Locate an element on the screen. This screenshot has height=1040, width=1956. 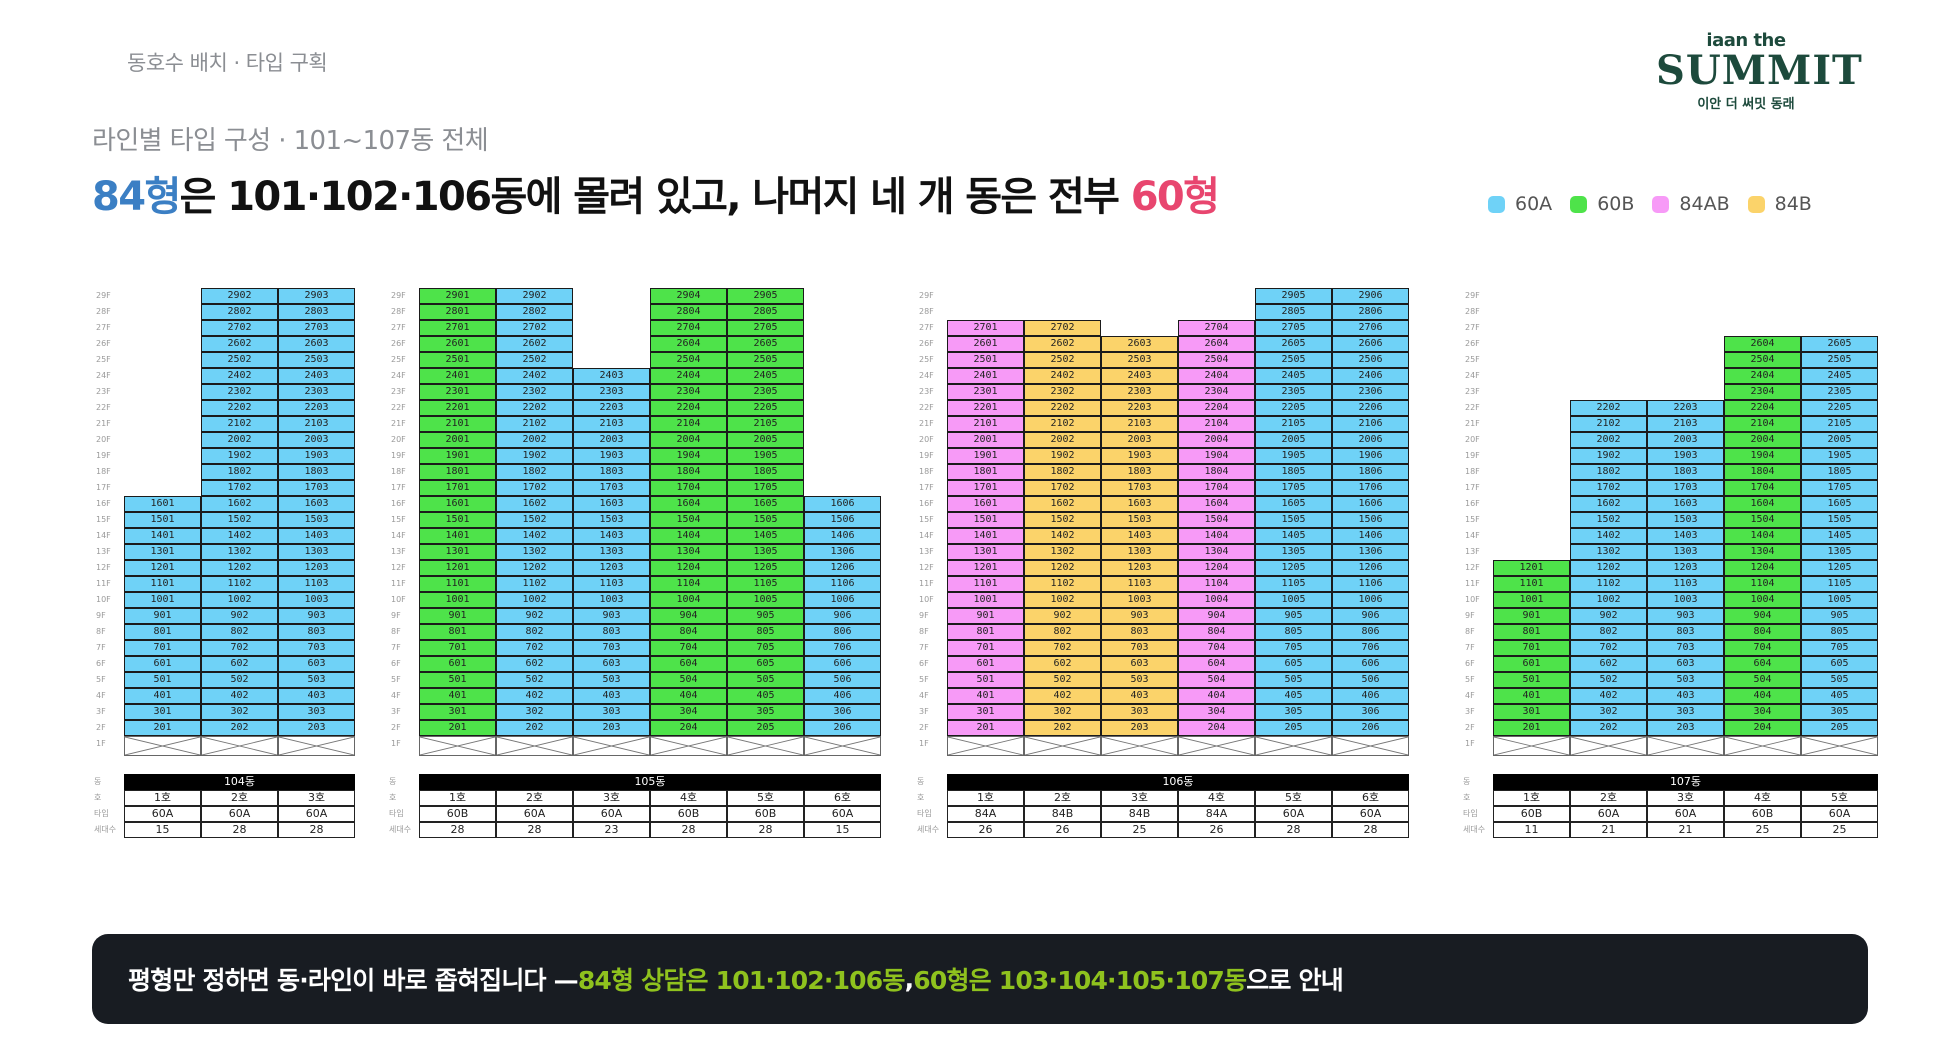
floor-label: 6F is located at coordinates (396, 663).